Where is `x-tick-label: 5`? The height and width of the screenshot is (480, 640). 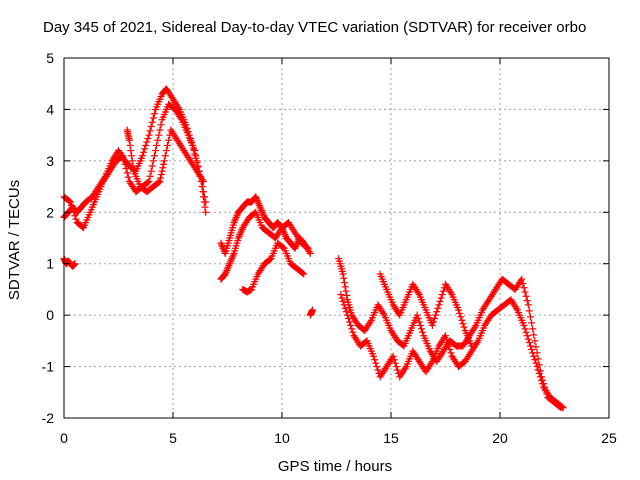
x-tick-label: 5 is located at coordinates (173, 438).